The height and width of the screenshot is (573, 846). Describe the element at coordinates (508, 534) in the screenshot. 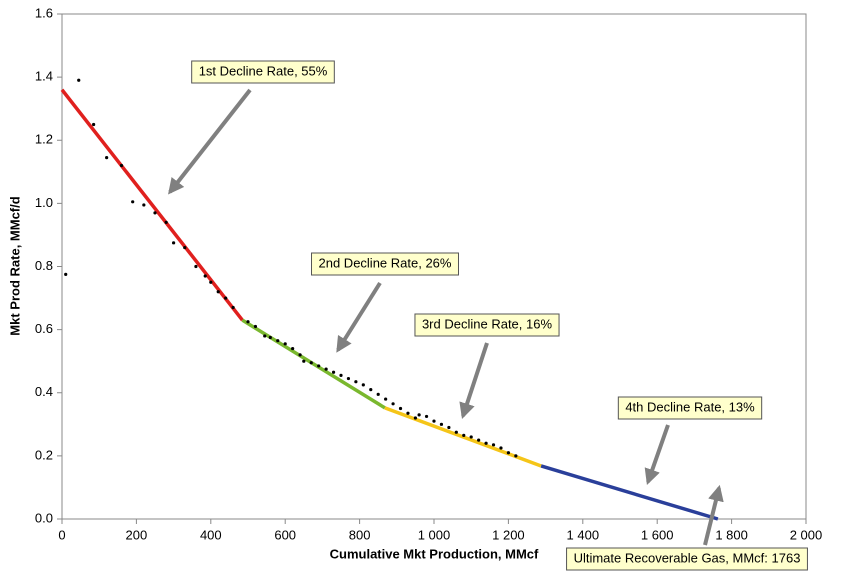

I see `x-tick-label: 1 200` at that location.